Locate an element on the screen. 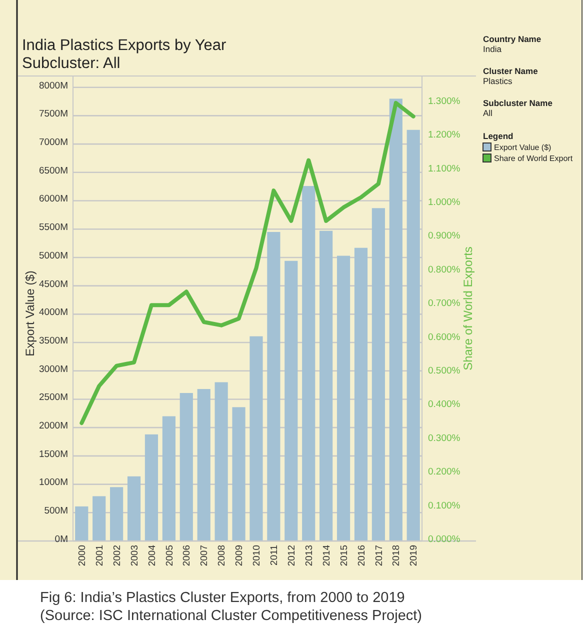 The width and height of the screenshot is (586, 626). y-tick-label: 7000M is located at coordinates (53, 142).